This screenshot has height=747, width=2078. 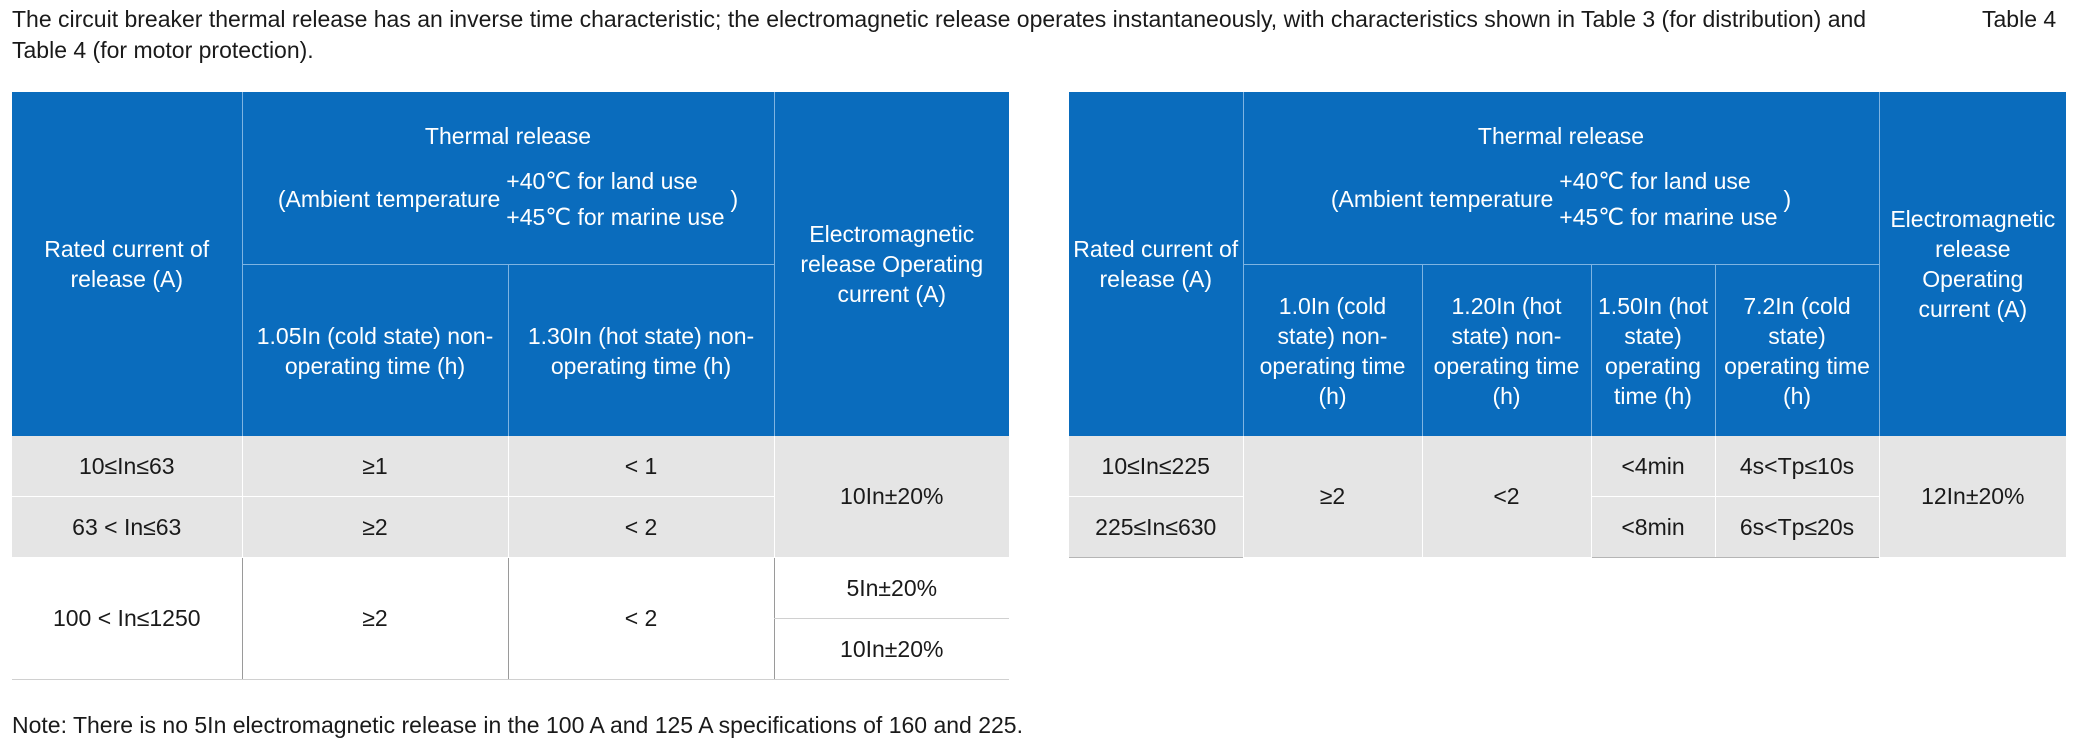 I want to click on op150-cell: <8min, so click(x=1652, y=527).